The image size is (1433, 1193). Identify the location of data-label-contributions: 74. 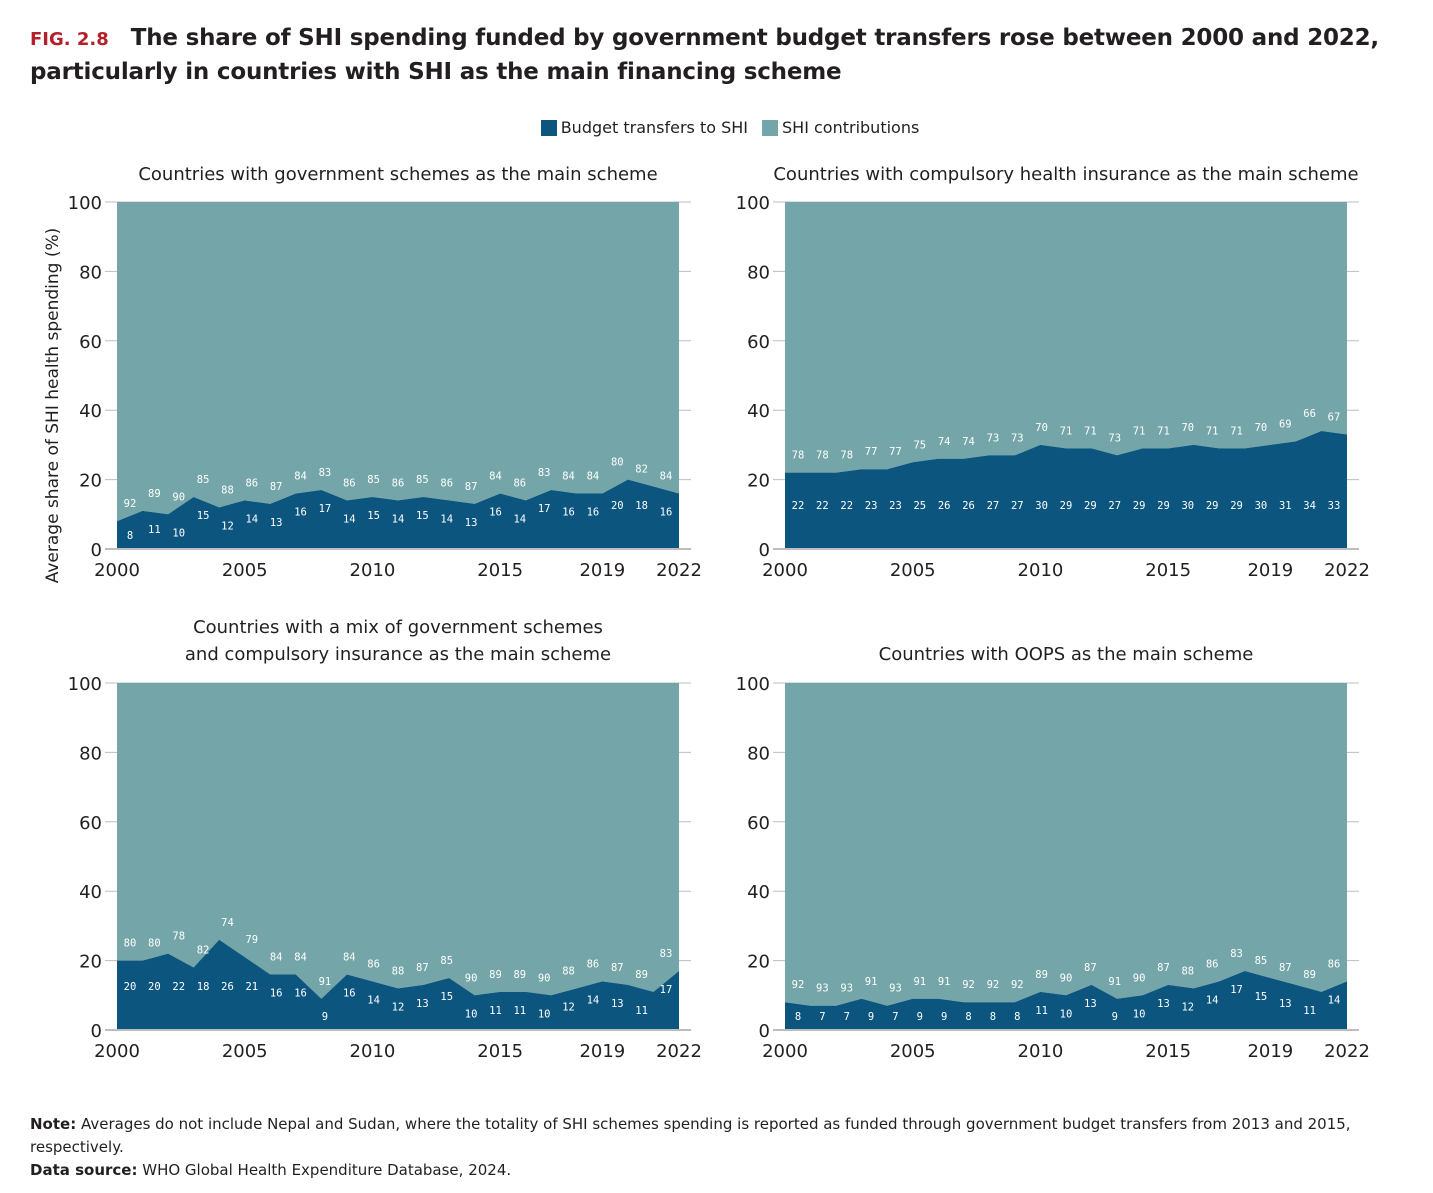
(944, 442).